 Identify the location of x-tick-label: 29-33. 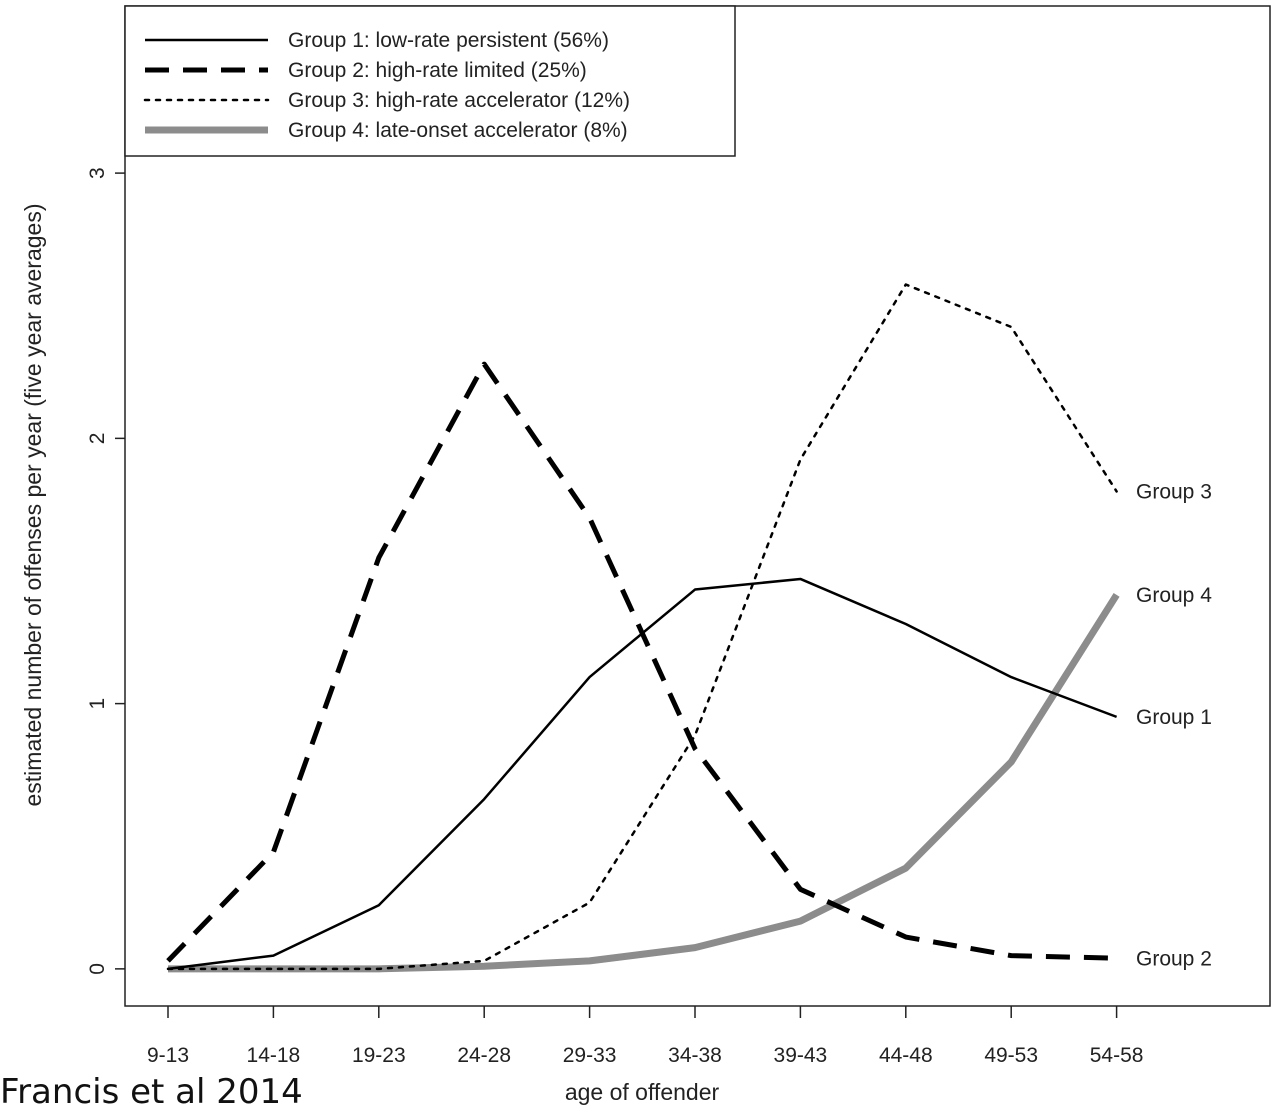
(590, 1055).